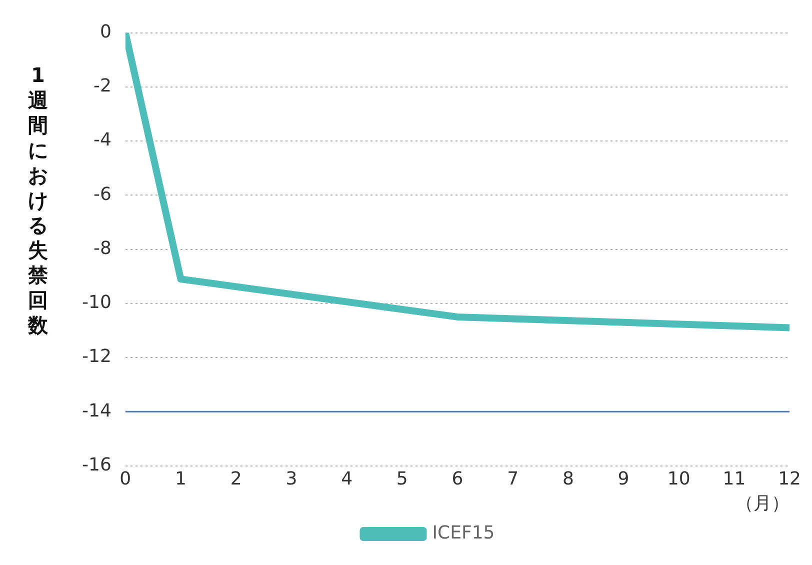 This screenshot has height=565, width=812. What do you see at coordinates (106, 31) in the screenshot?
I see `y-tick-label: 0` at bounding box center [106, 31].